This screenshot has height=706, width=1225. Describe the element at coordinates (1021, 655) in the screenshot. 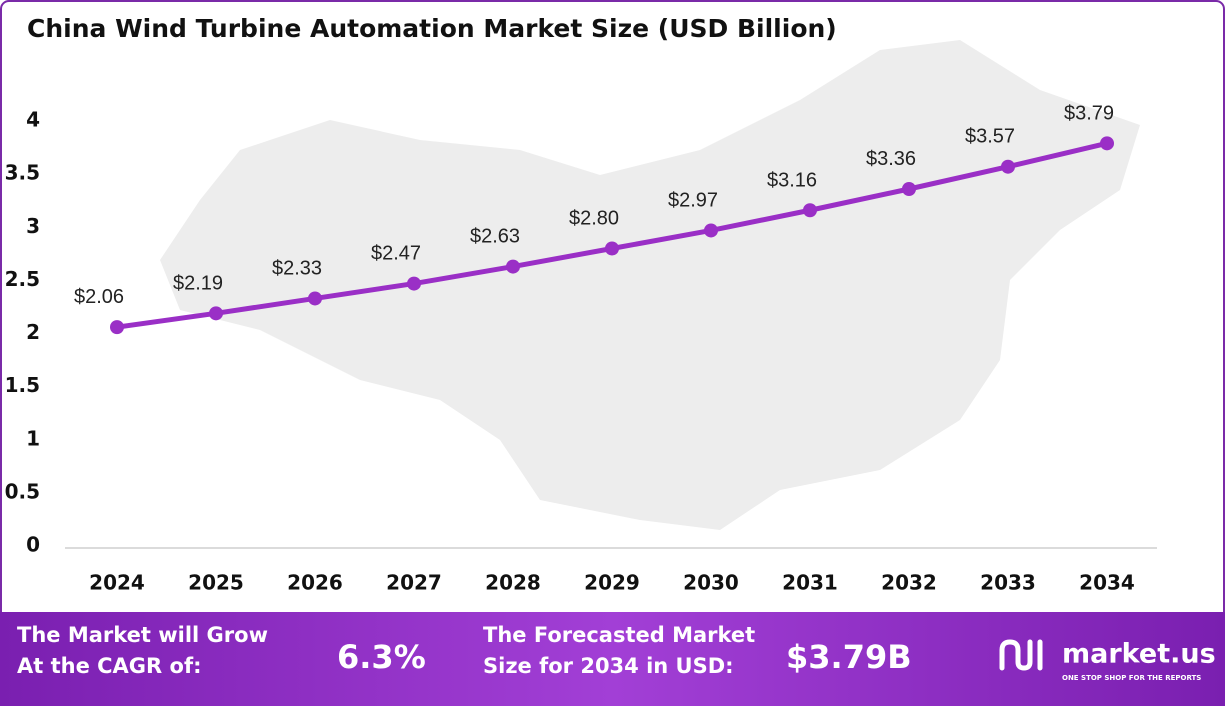

I see `logo-icon` at that location.